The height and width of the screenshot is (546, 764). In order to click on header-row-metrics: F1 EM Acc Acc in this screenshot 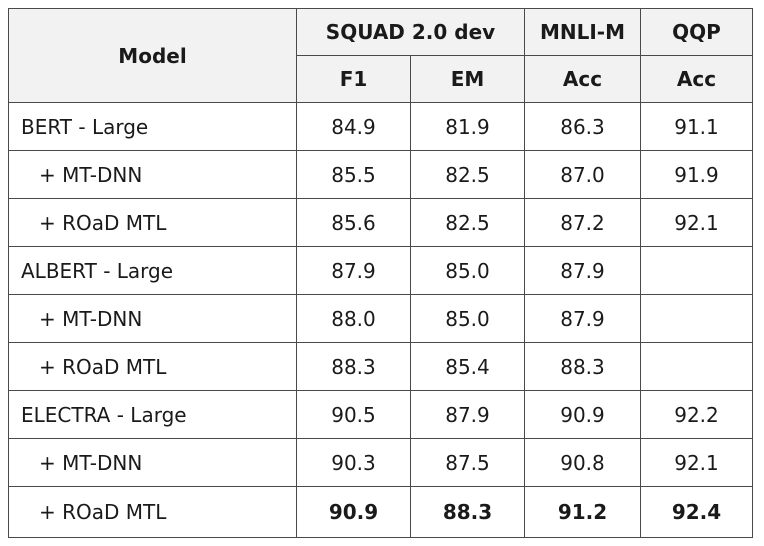, I will do `click(381, 79)`.